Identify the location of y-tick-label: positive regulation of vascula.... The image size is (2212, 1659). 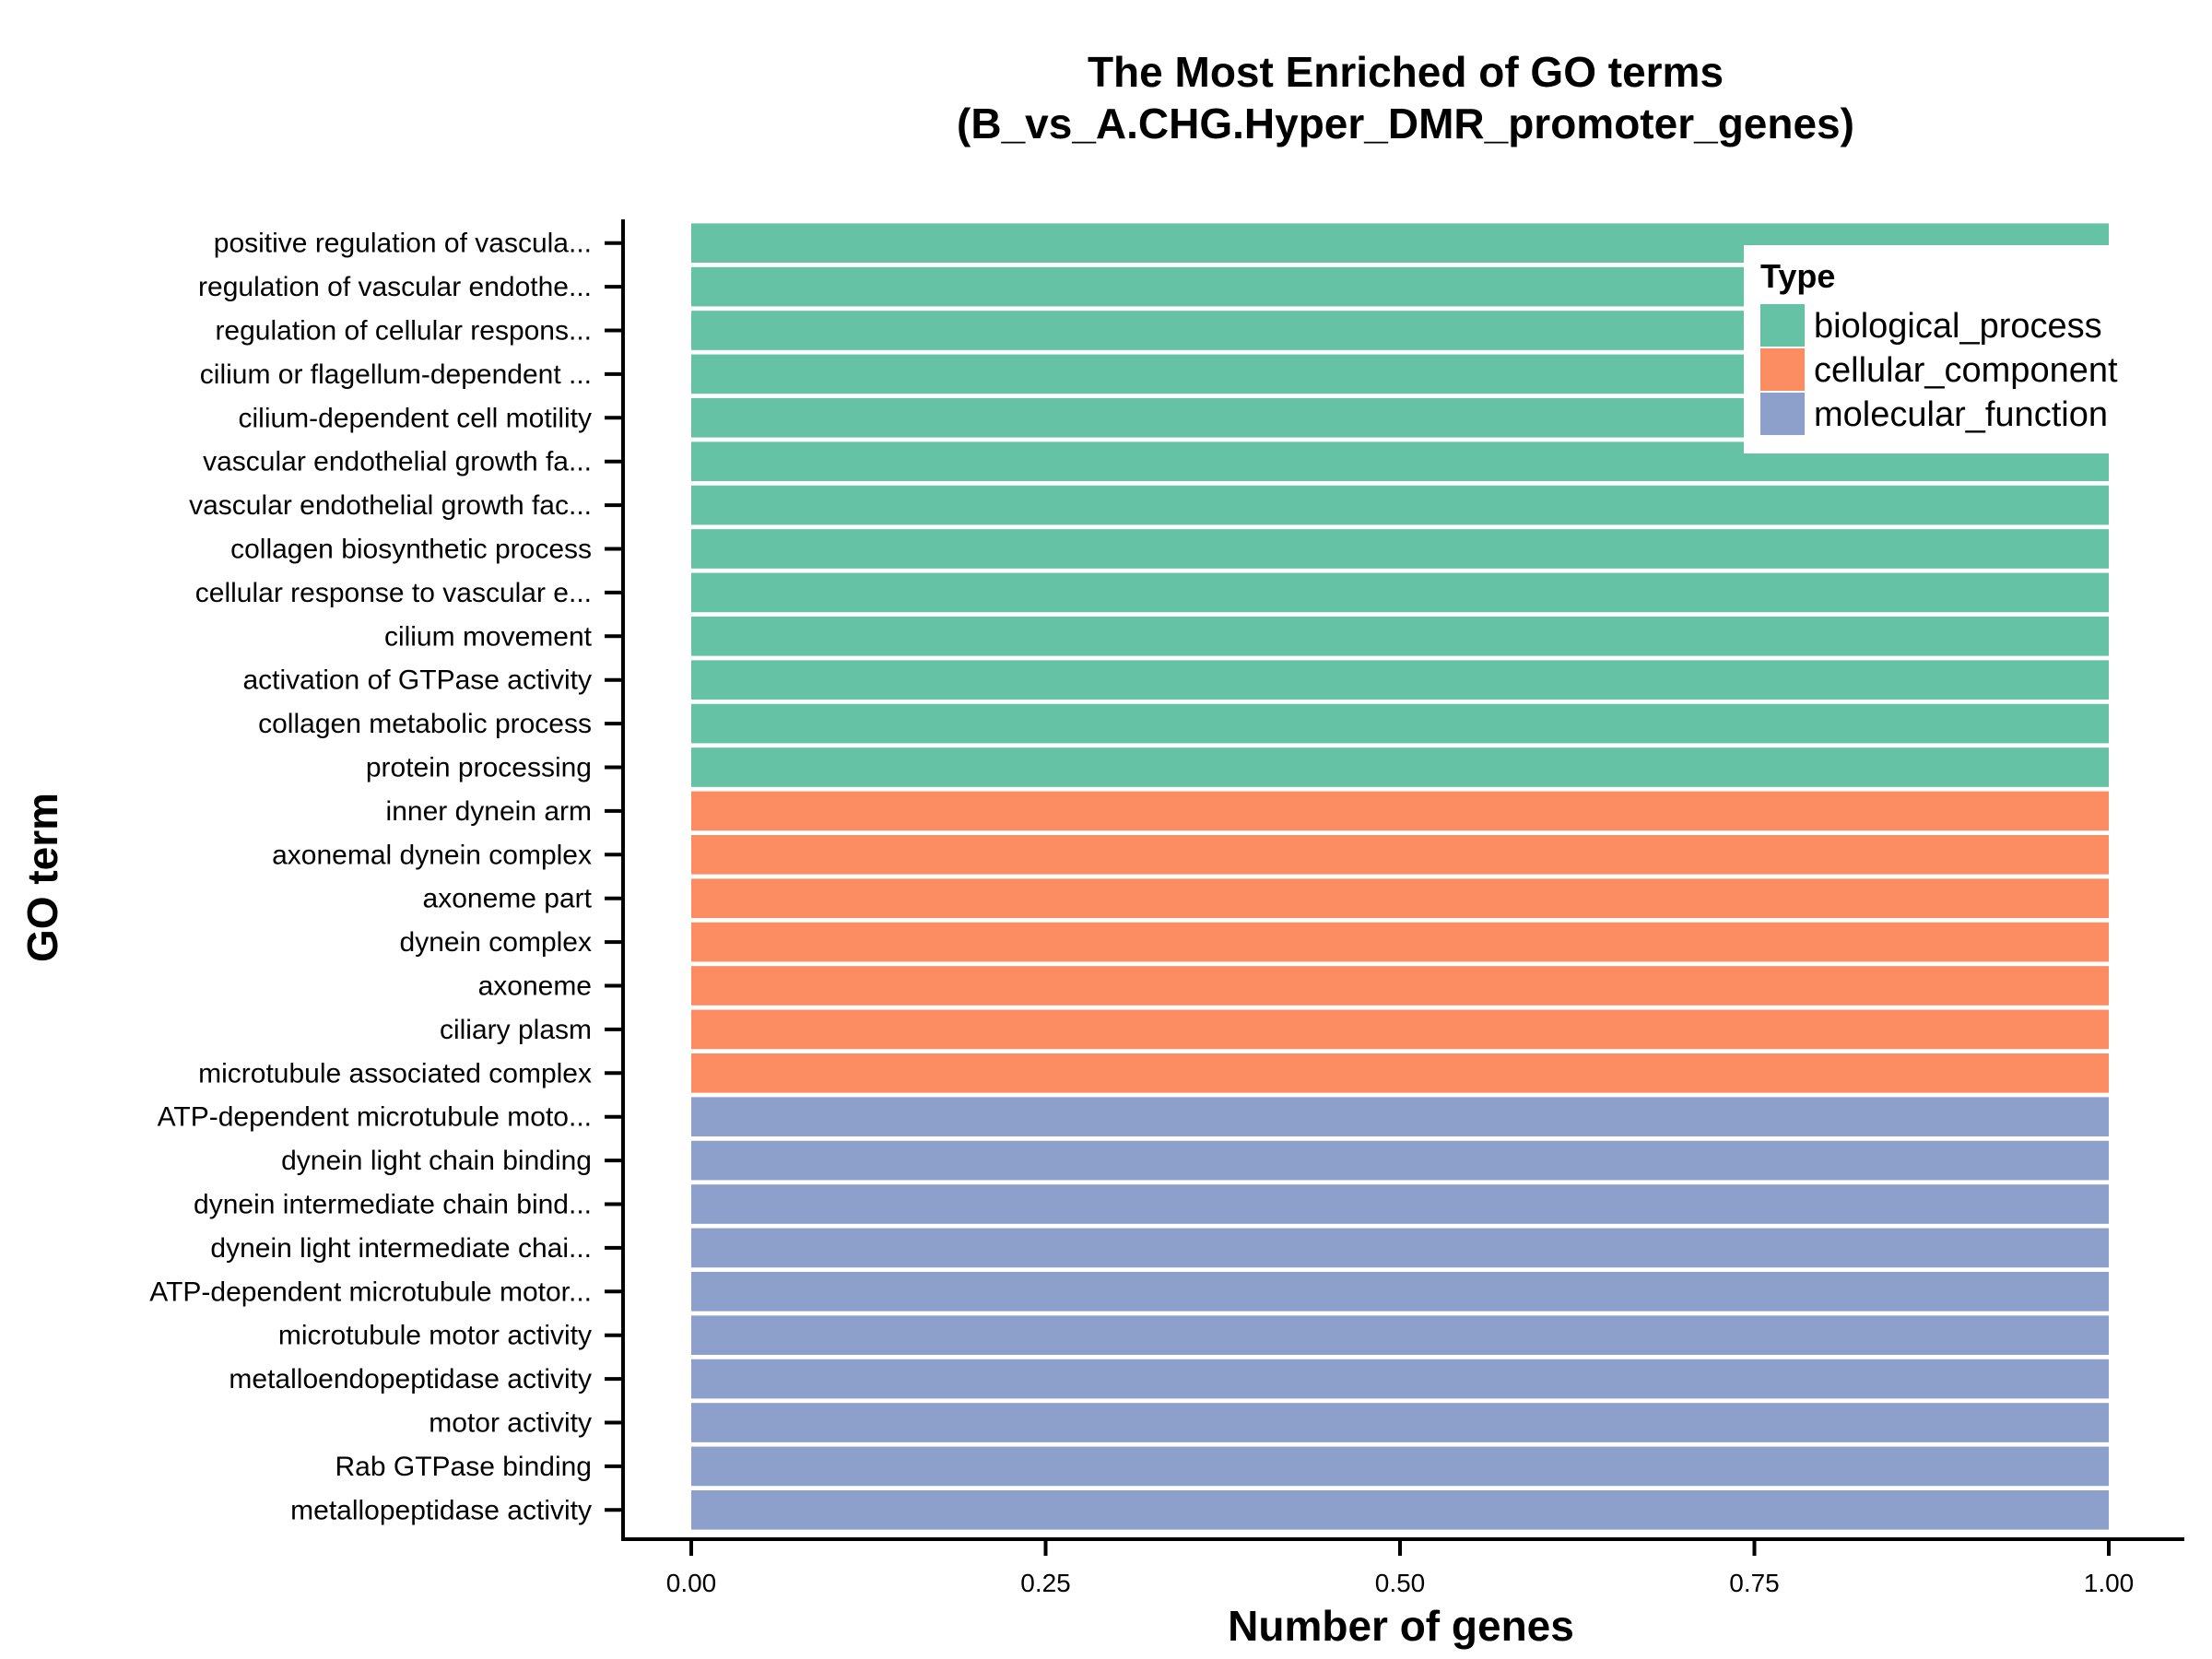
(403, 244).